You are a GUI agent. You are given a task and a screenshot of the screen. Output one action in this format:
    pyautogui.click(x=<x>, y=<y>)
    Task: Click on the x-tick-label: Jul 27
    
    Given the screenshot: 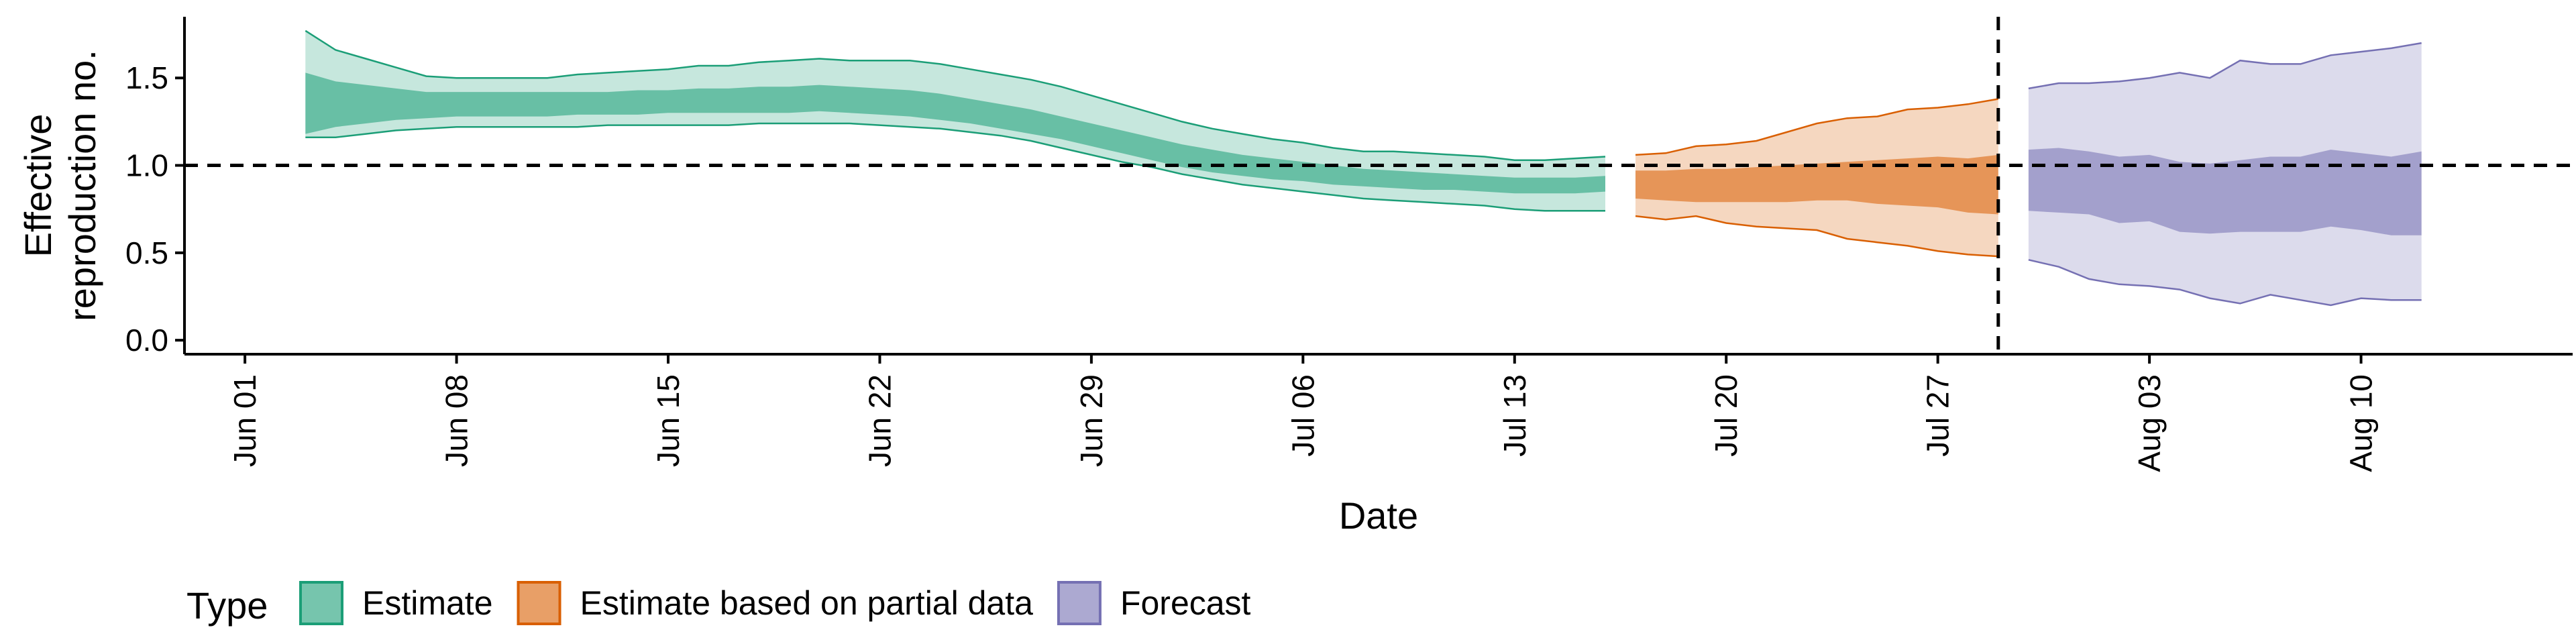 What is the action you would take?
    pyautogui.click(x=1938, y=415)
    